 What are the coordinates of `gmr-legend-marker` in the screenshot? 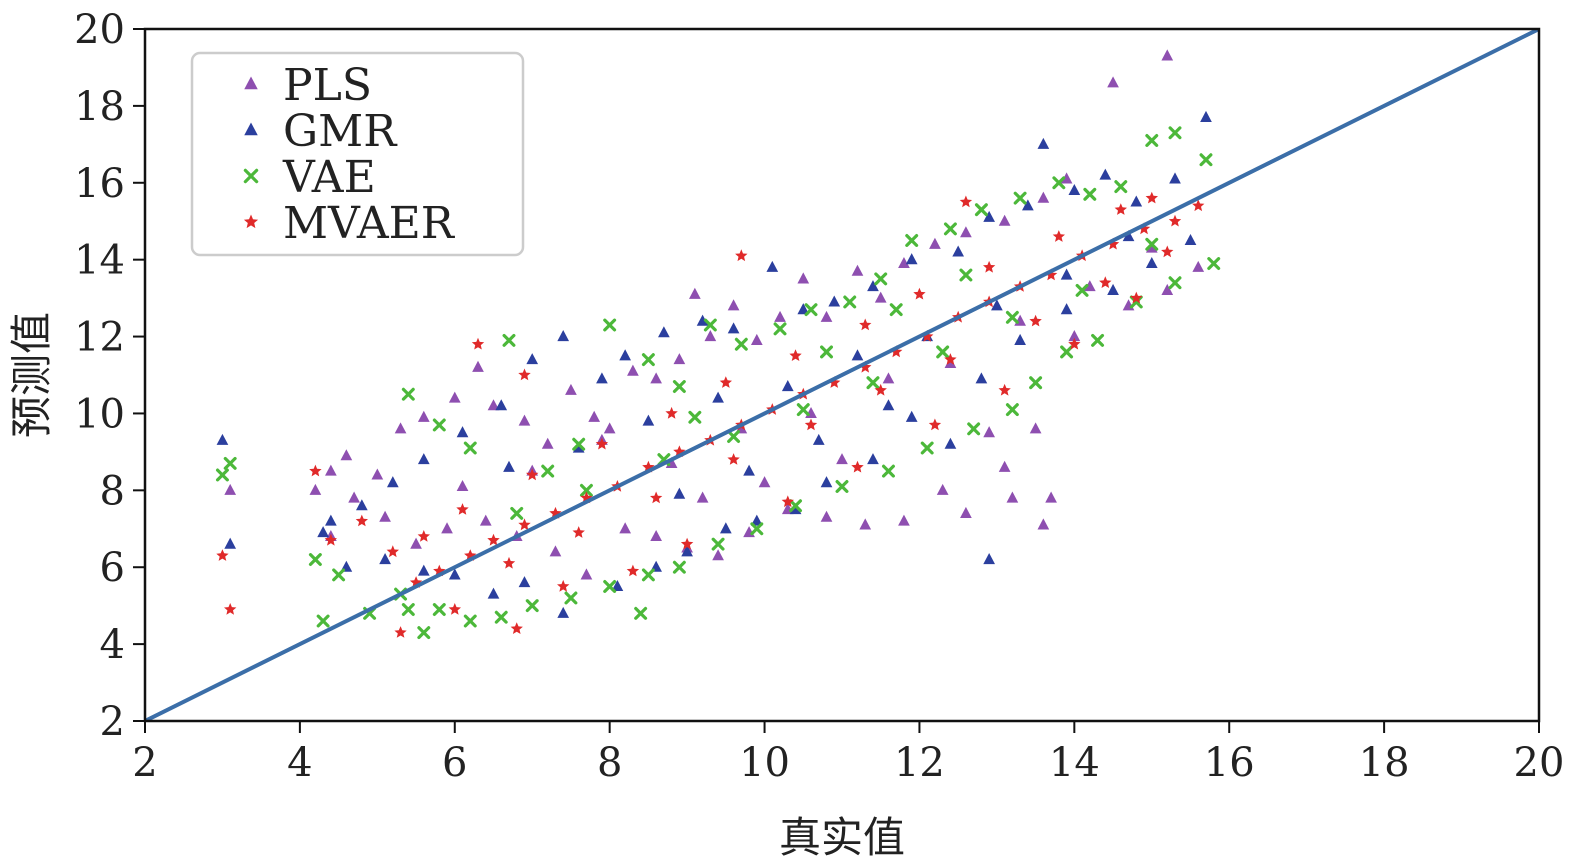 It's located at (251, 129).